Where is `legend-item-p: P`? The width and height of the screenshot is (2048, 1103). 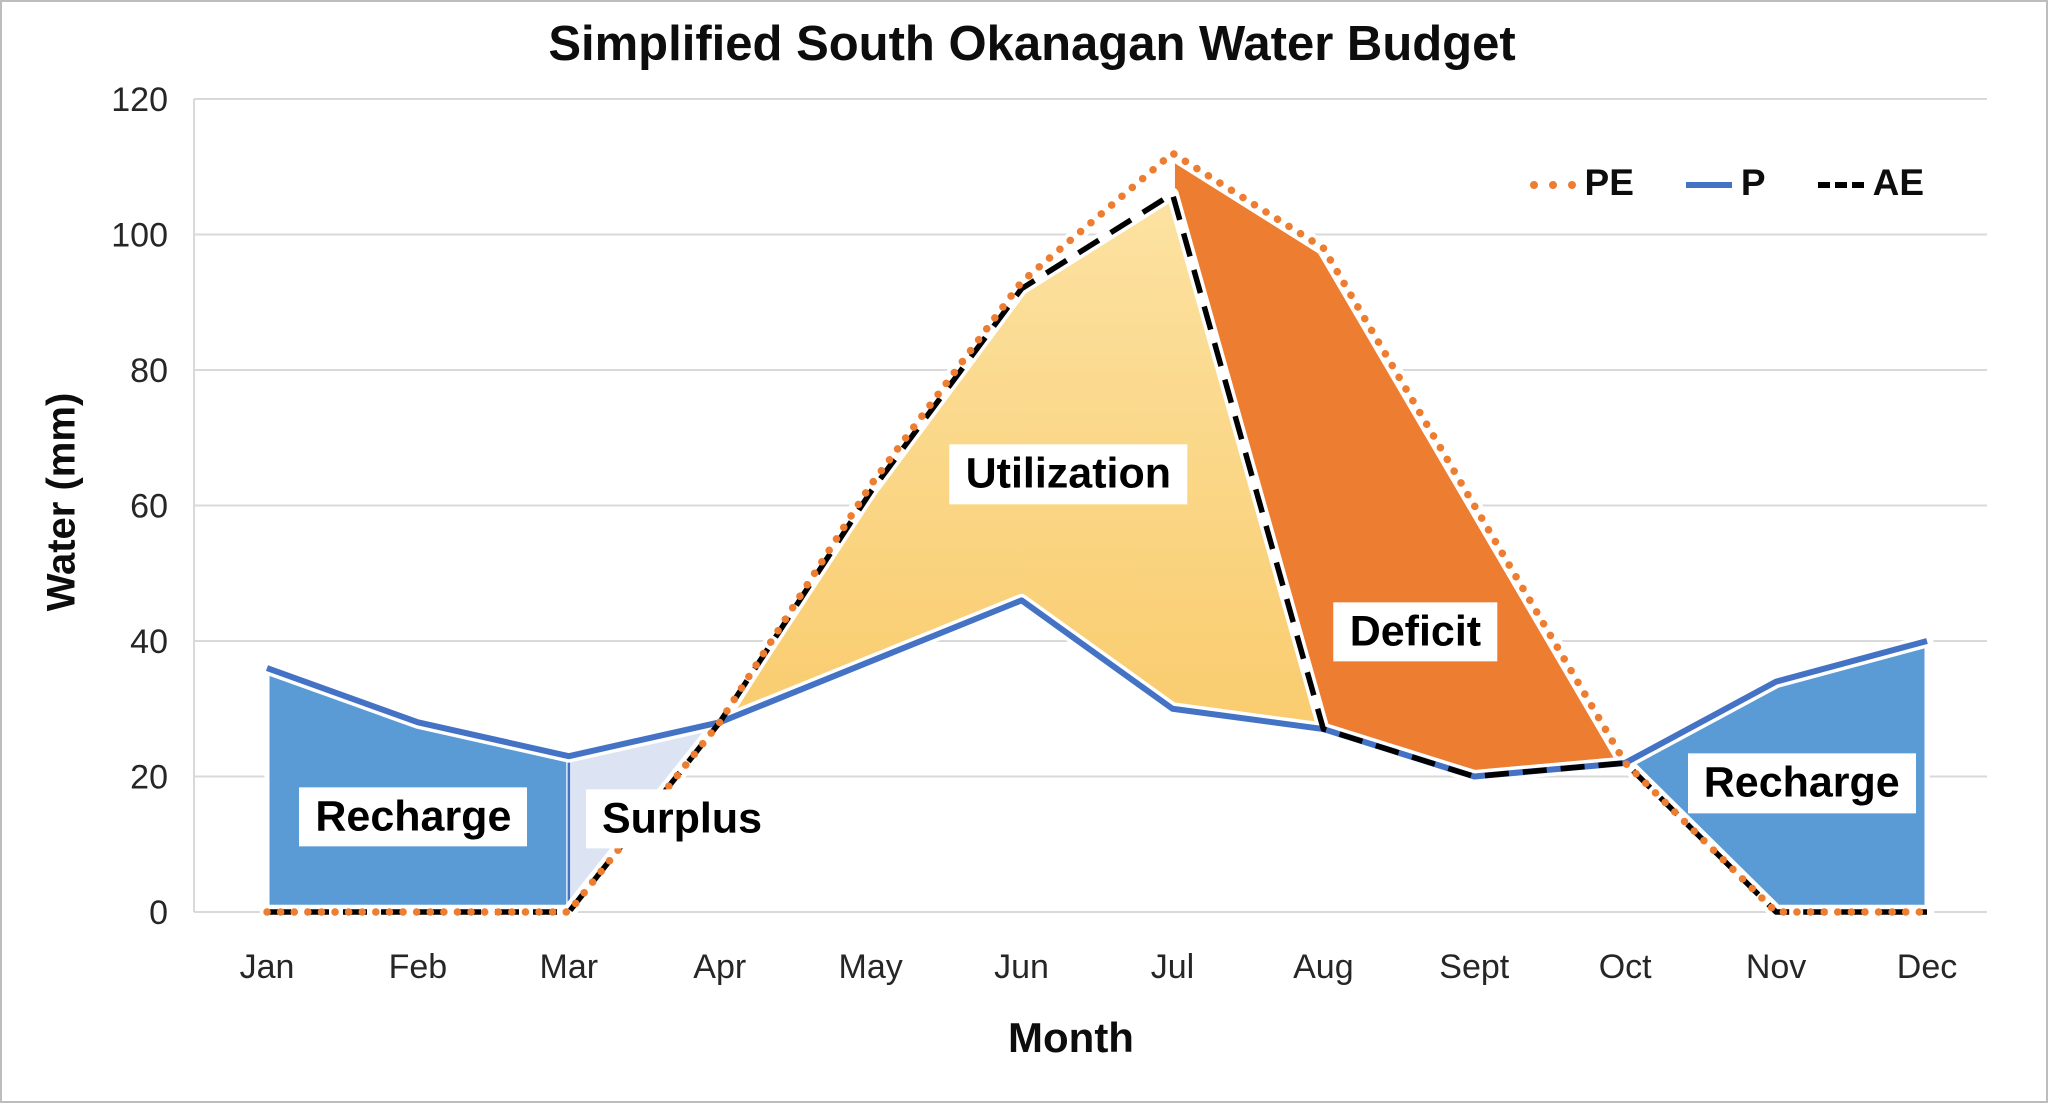 legend-item-p: P is located at coordinates (1725, 183).